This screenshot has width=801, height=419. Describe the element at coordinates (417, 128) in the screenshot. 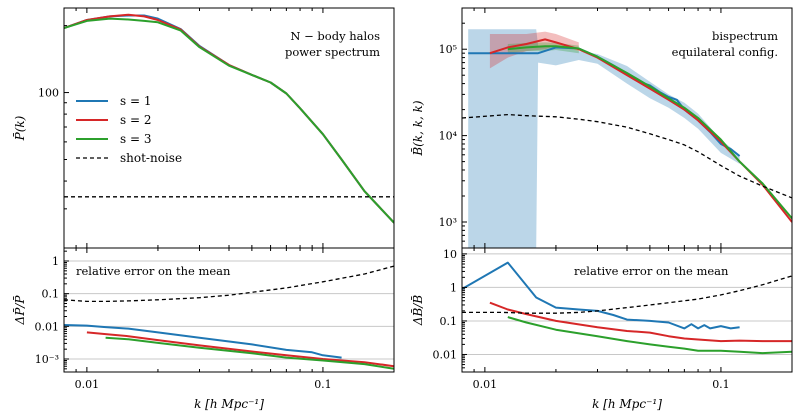

I see `y-axis-label: B̄(k, k, k)` at that location.